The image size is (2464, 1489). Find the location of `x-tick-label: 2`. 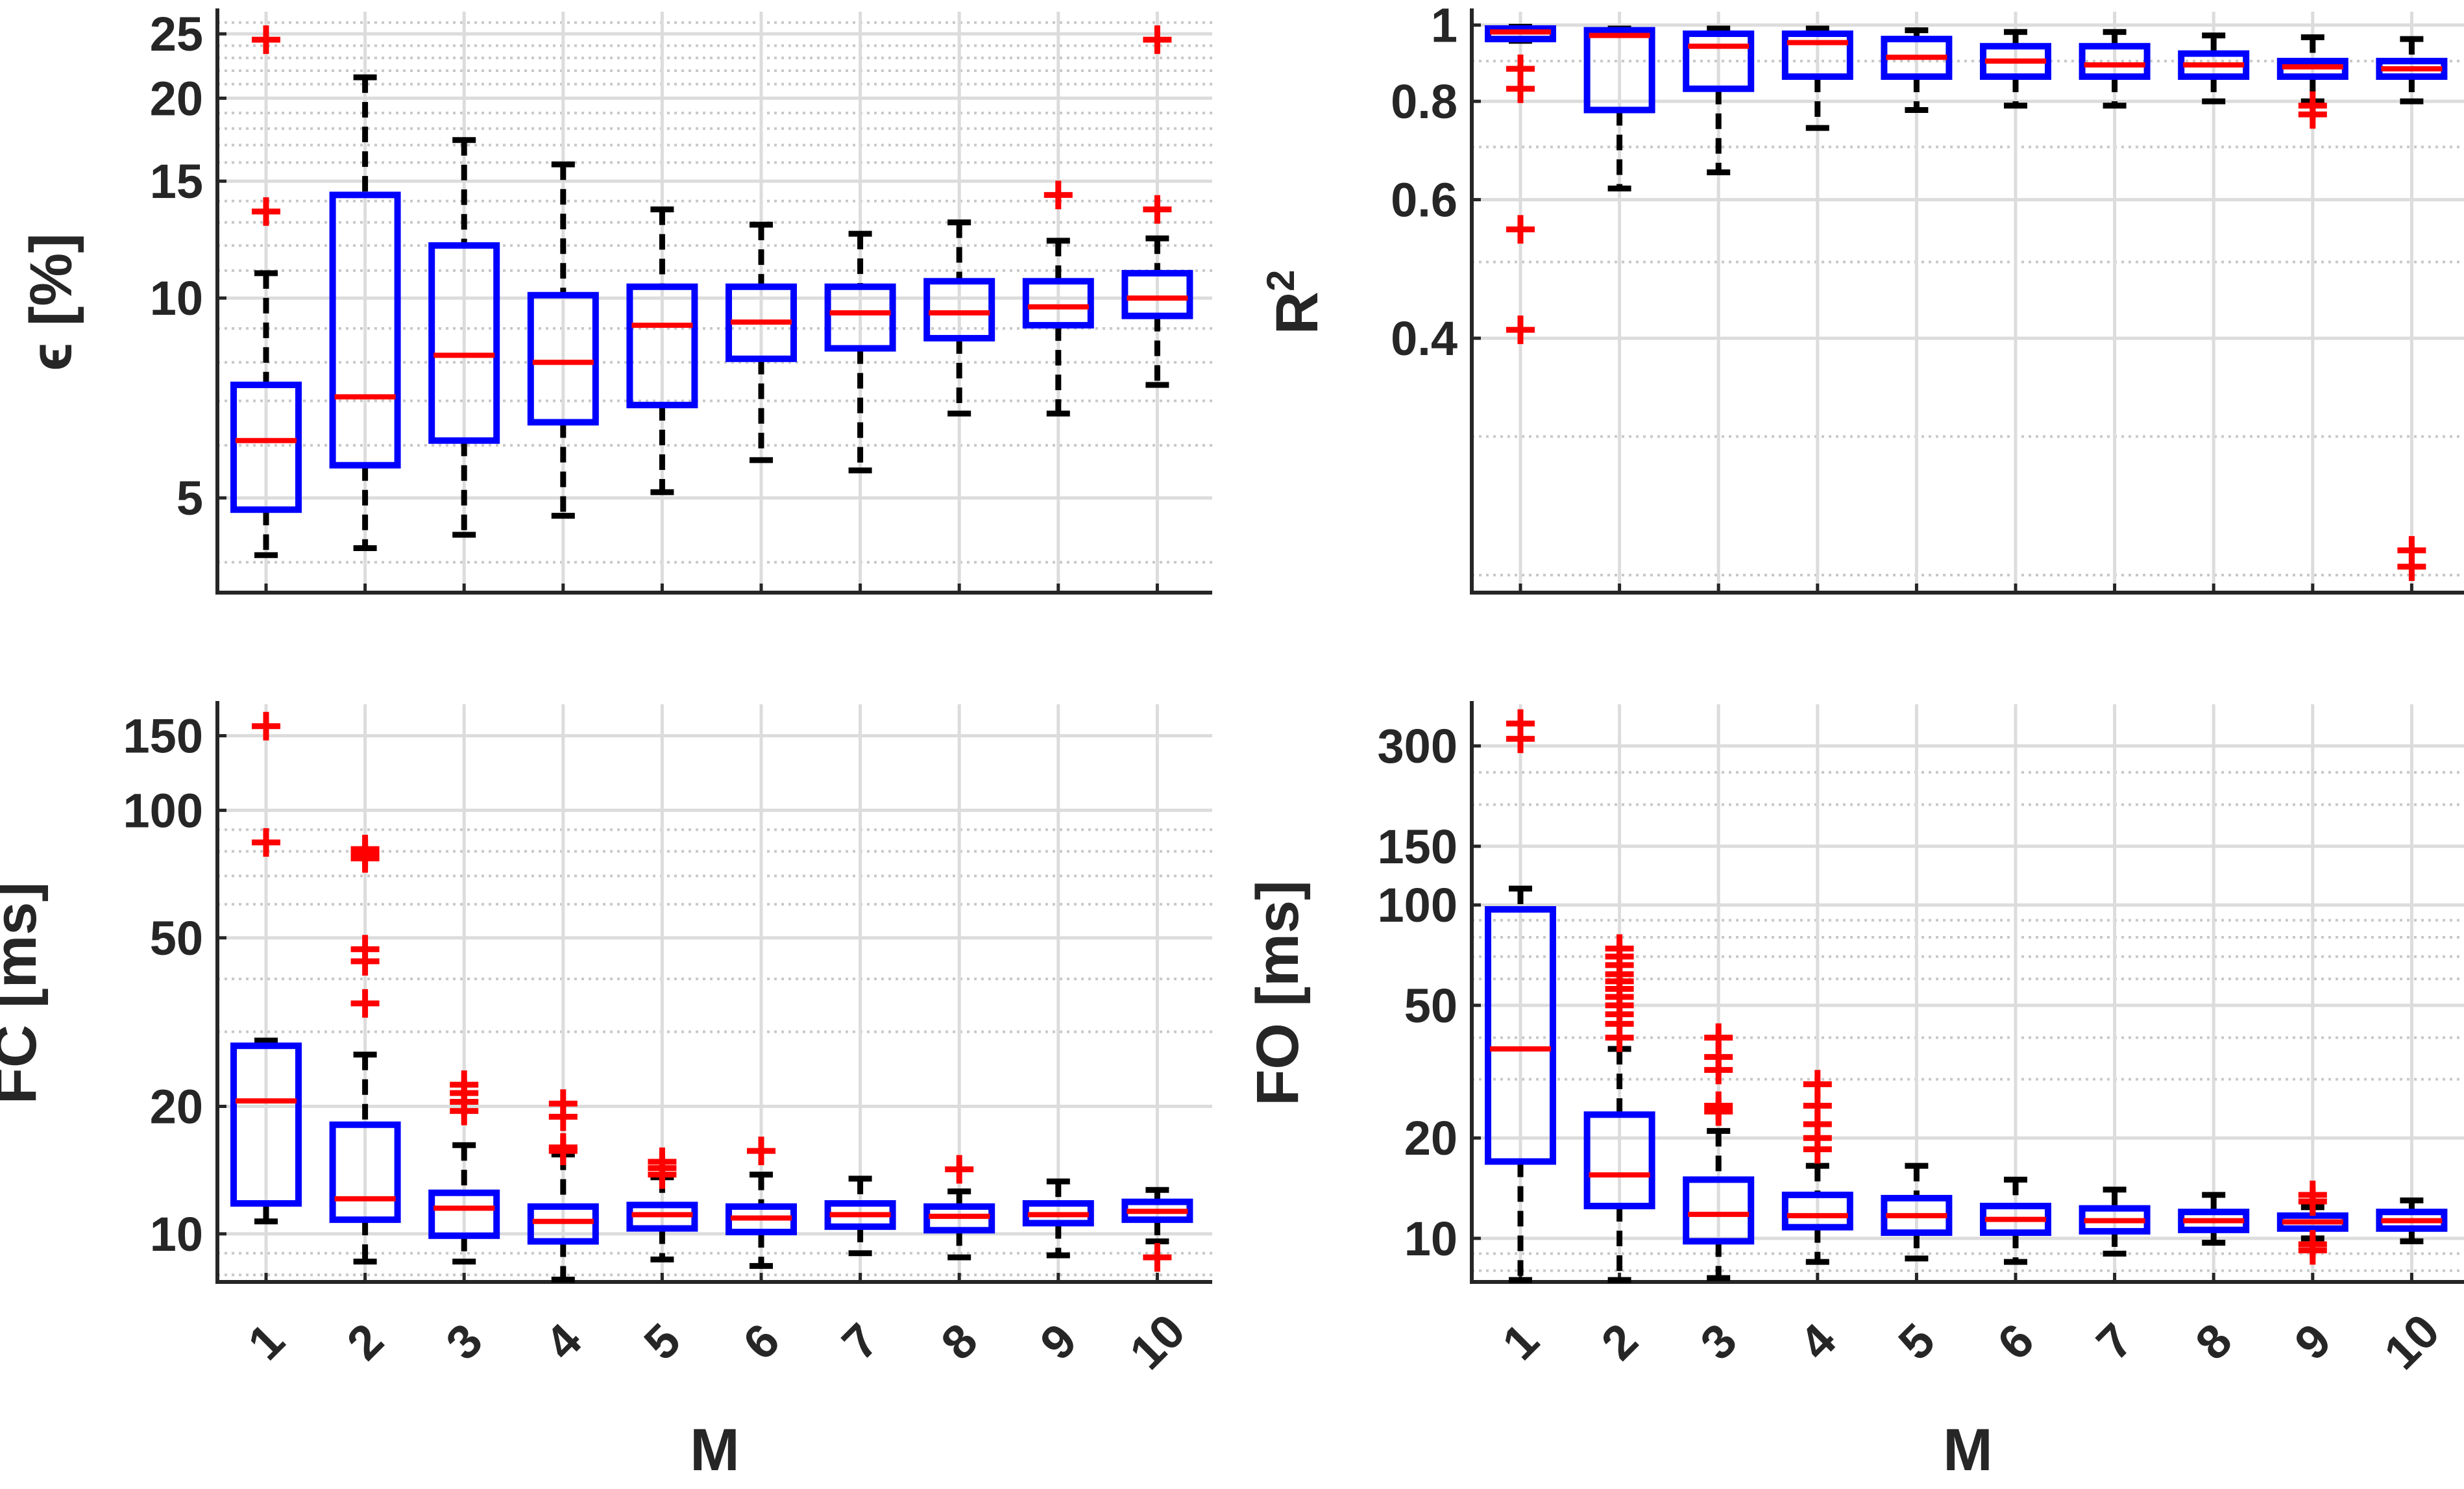

x-tick-label: 2 is located at coordinates (1619, 1341).